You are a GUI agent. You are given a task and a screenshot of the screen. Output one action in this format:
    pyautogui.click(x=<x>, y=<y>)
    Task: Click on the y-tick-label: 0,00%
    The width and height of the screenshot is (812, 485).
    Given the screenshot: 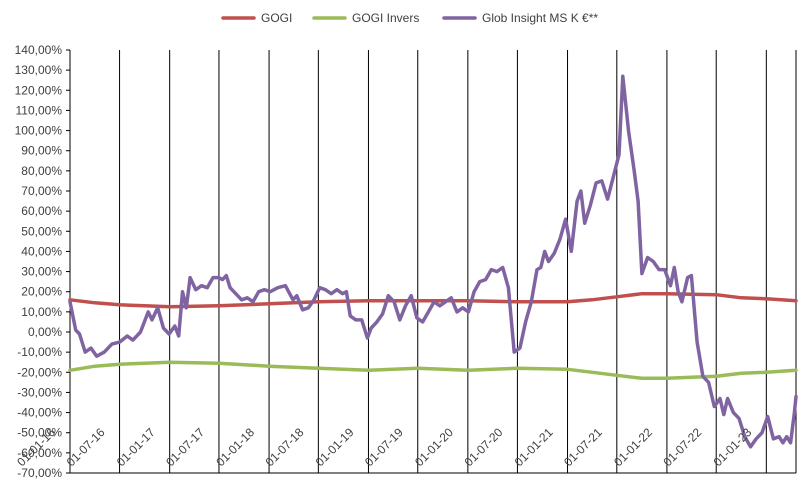 What is the action you would take?
    pyautogui.click(x=45, y=332)
    